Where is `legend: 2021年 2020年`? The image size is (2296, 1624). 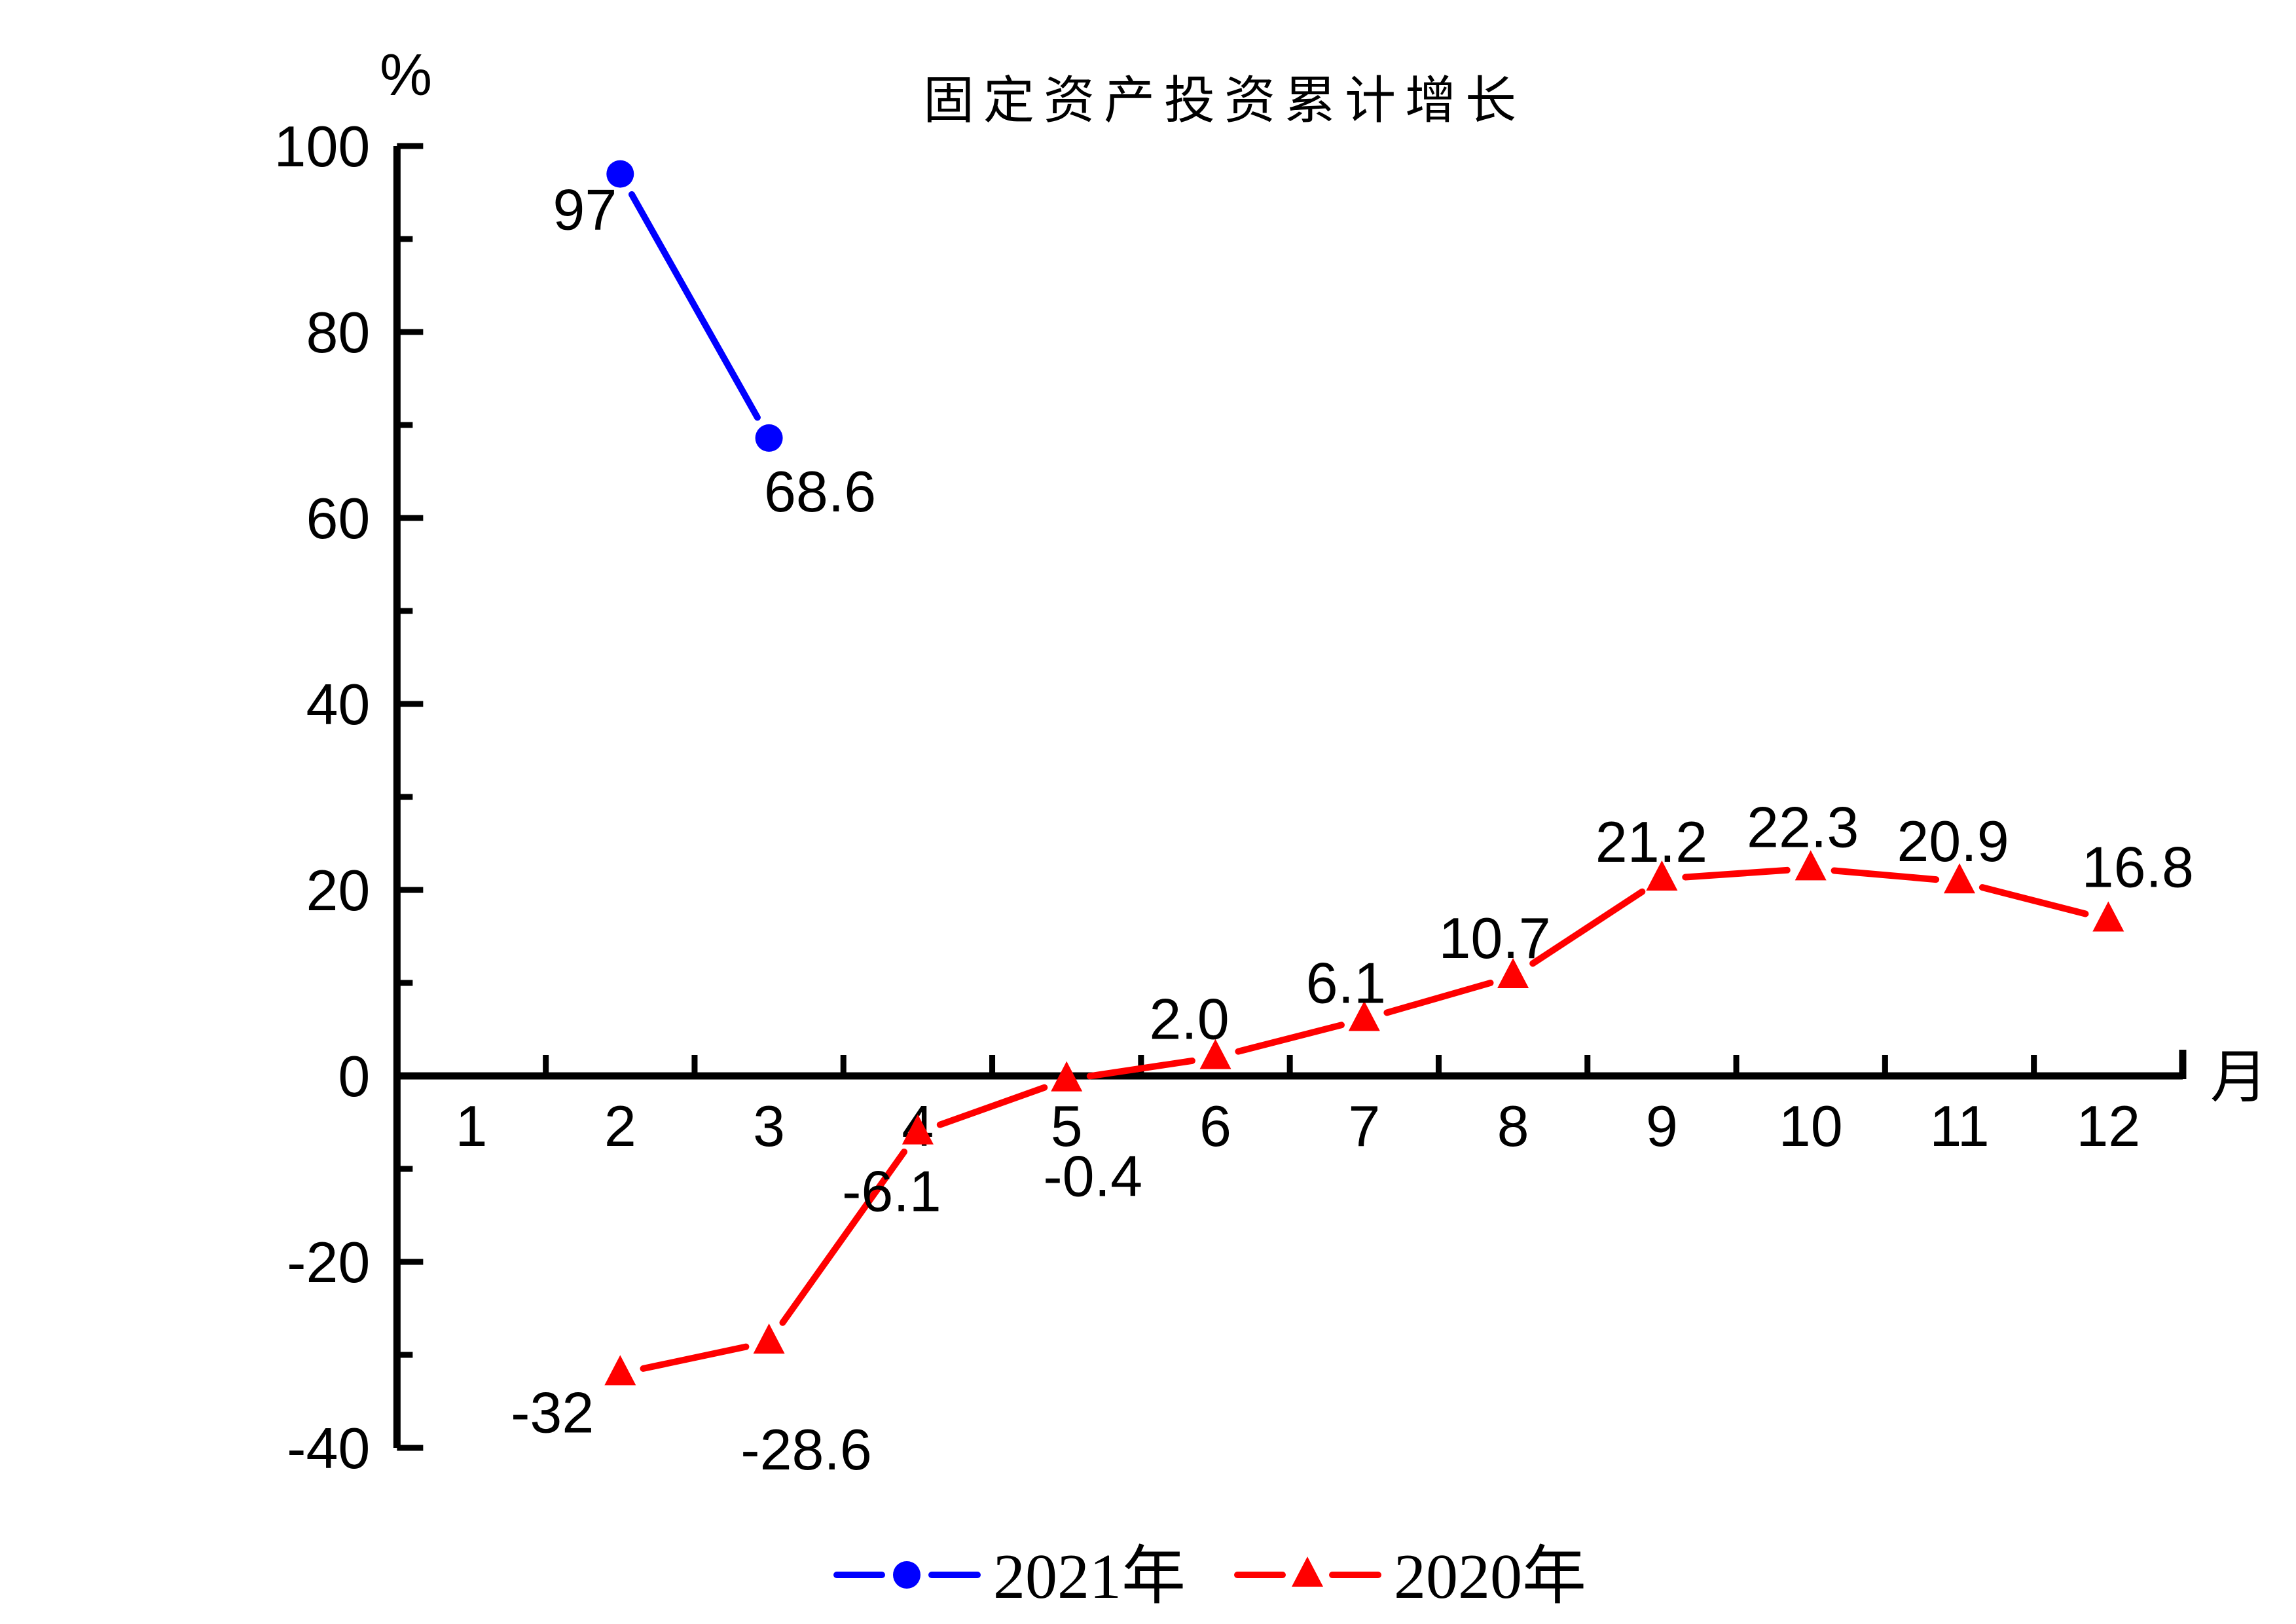 legend: 2021年 2020年 is located at coordinates (1209, 1576).